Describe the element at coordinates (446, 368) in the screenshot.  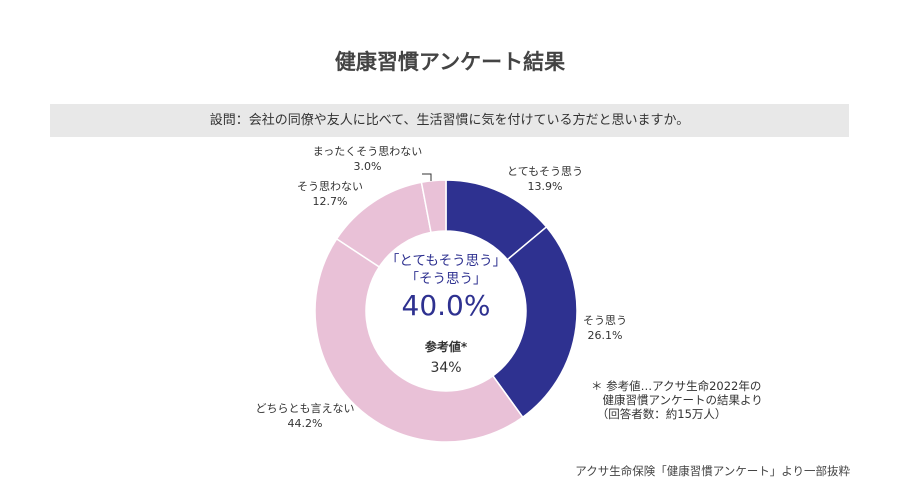
I see `reference-value: 34%` at that location.